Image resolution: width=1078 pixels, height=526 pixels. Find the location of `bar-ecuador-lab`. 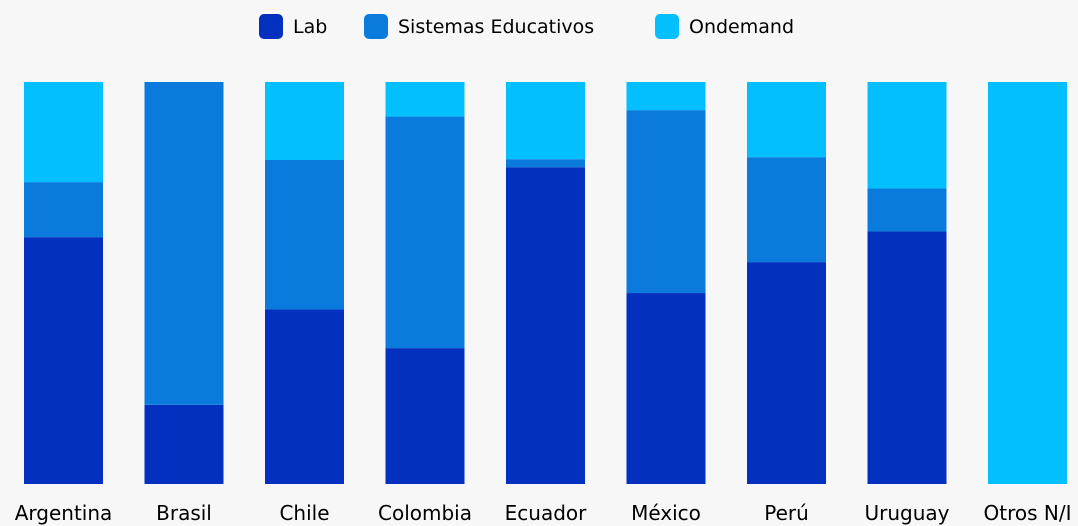

bar-ecuador-lab is located at coordinates (545, 325).